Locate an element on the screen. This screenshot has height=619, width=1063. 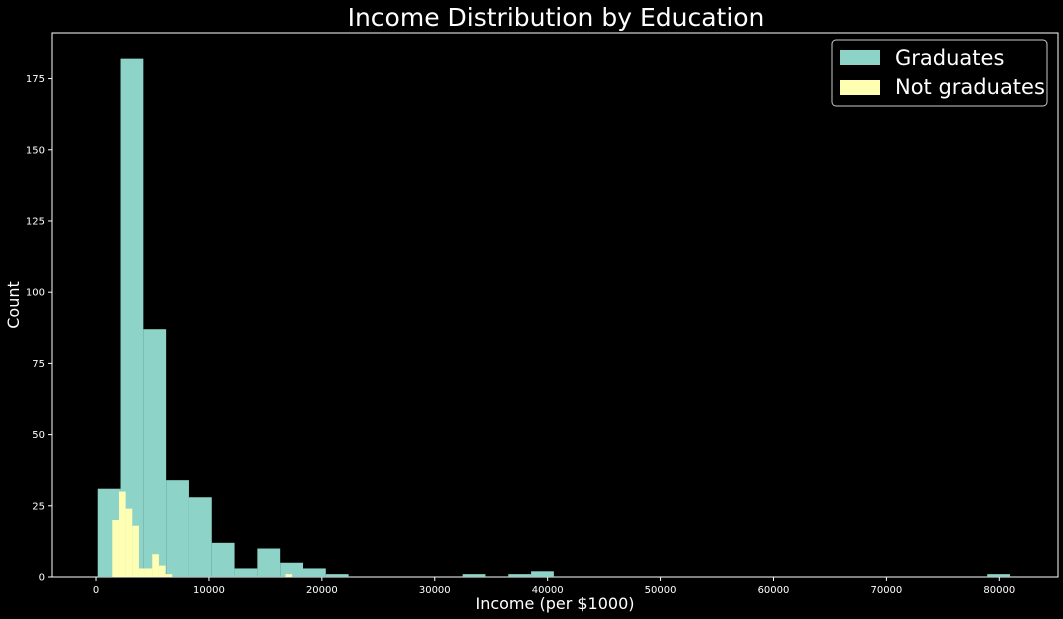
x-tick-label-5: 50000 is located at coordinates (661, 590).